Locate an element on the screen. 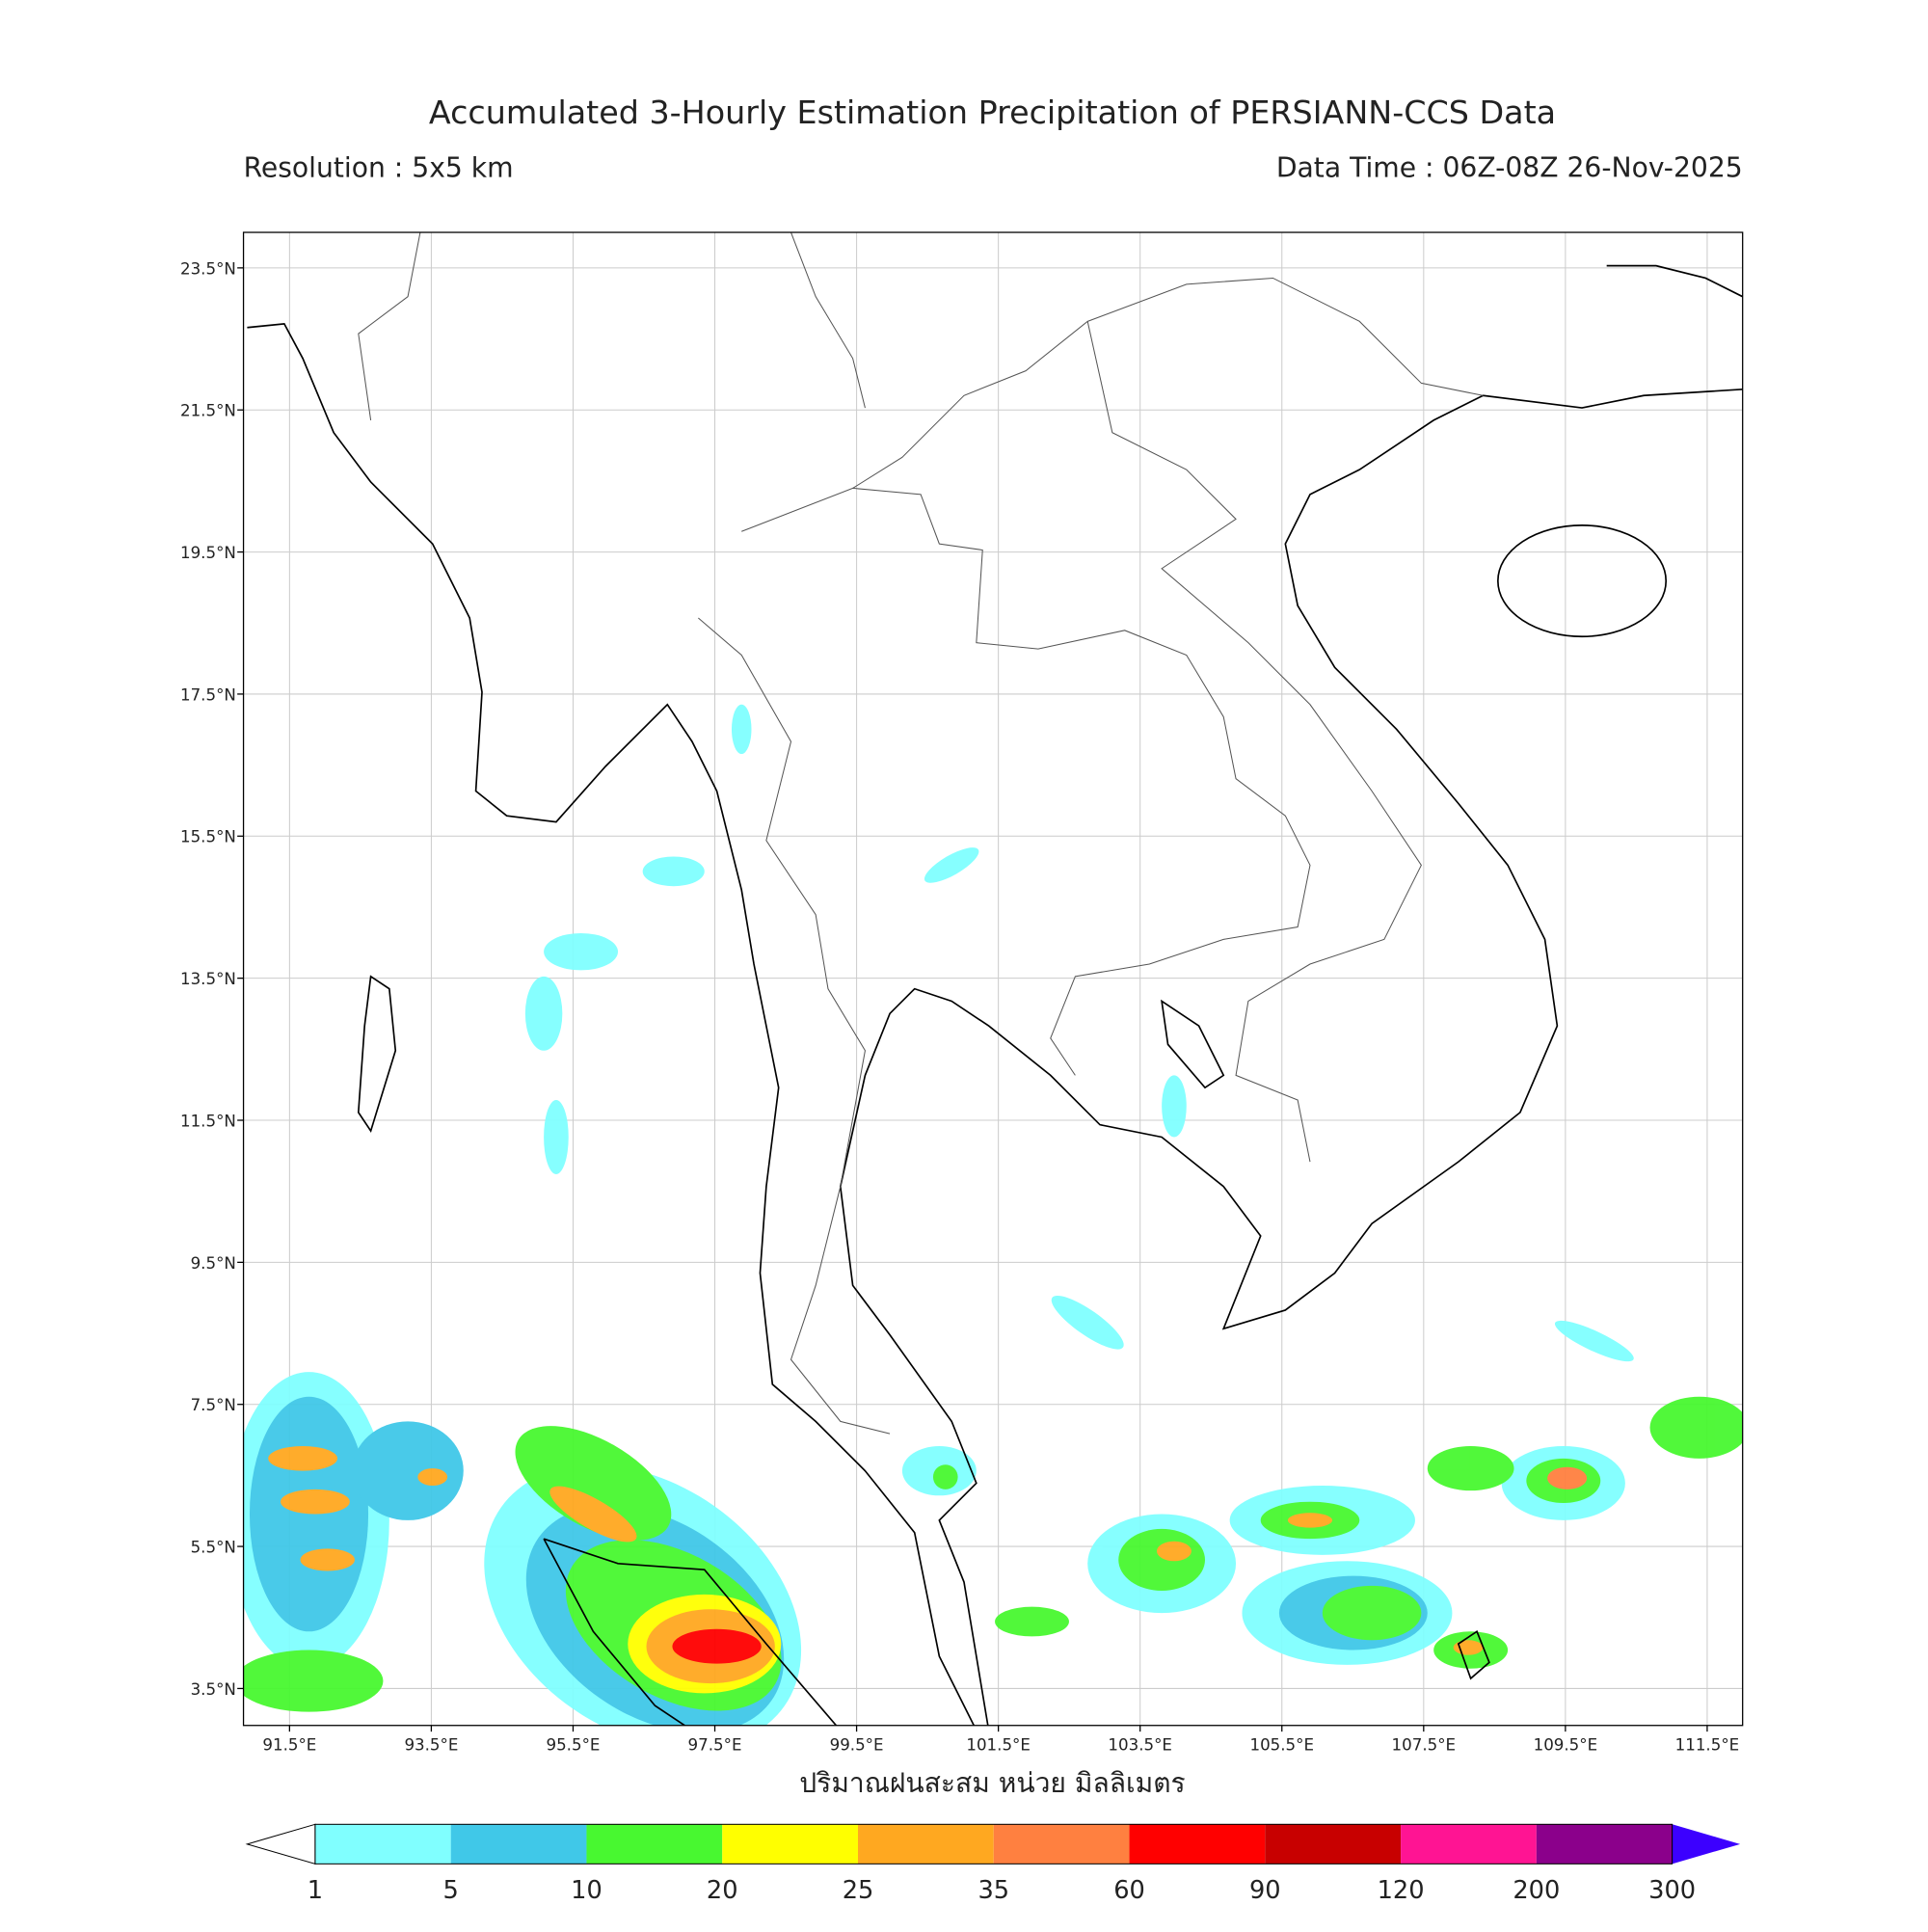 This screenshot has width=1928, height=1932. x-tick-label: 99.5°E is located at coordinates (857, 1745).